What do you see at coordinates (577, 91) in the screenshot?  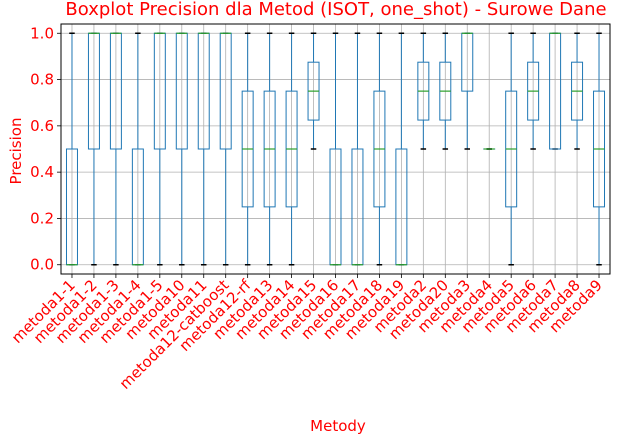 I see `box-metoda8` at bounding box center [577, 91].